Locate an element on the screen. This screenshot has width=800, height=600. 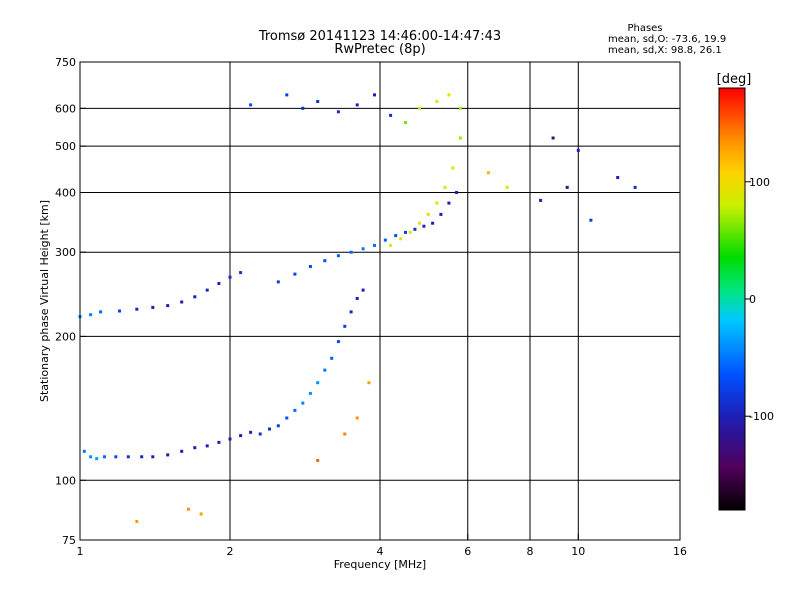
colorbar-label: [deg] is located at coordinates (734, 79).